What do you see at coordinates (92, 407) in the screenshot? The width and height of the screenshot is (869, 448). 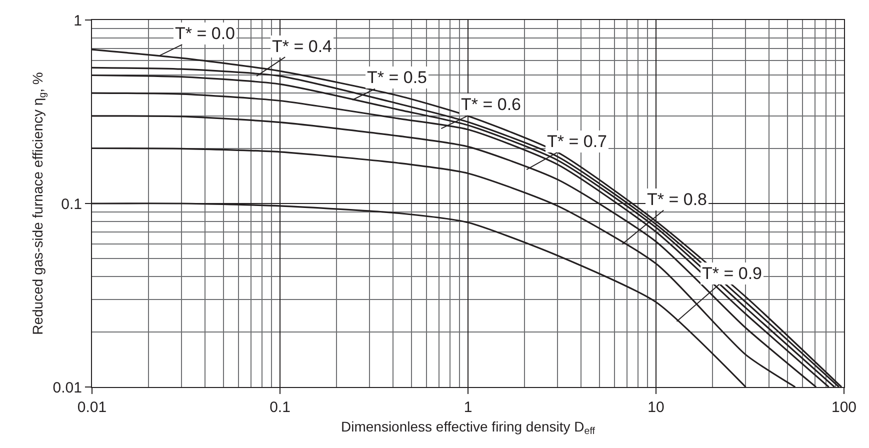 I see `x-tick-label: 0.01` at bounding box center [92, 407].